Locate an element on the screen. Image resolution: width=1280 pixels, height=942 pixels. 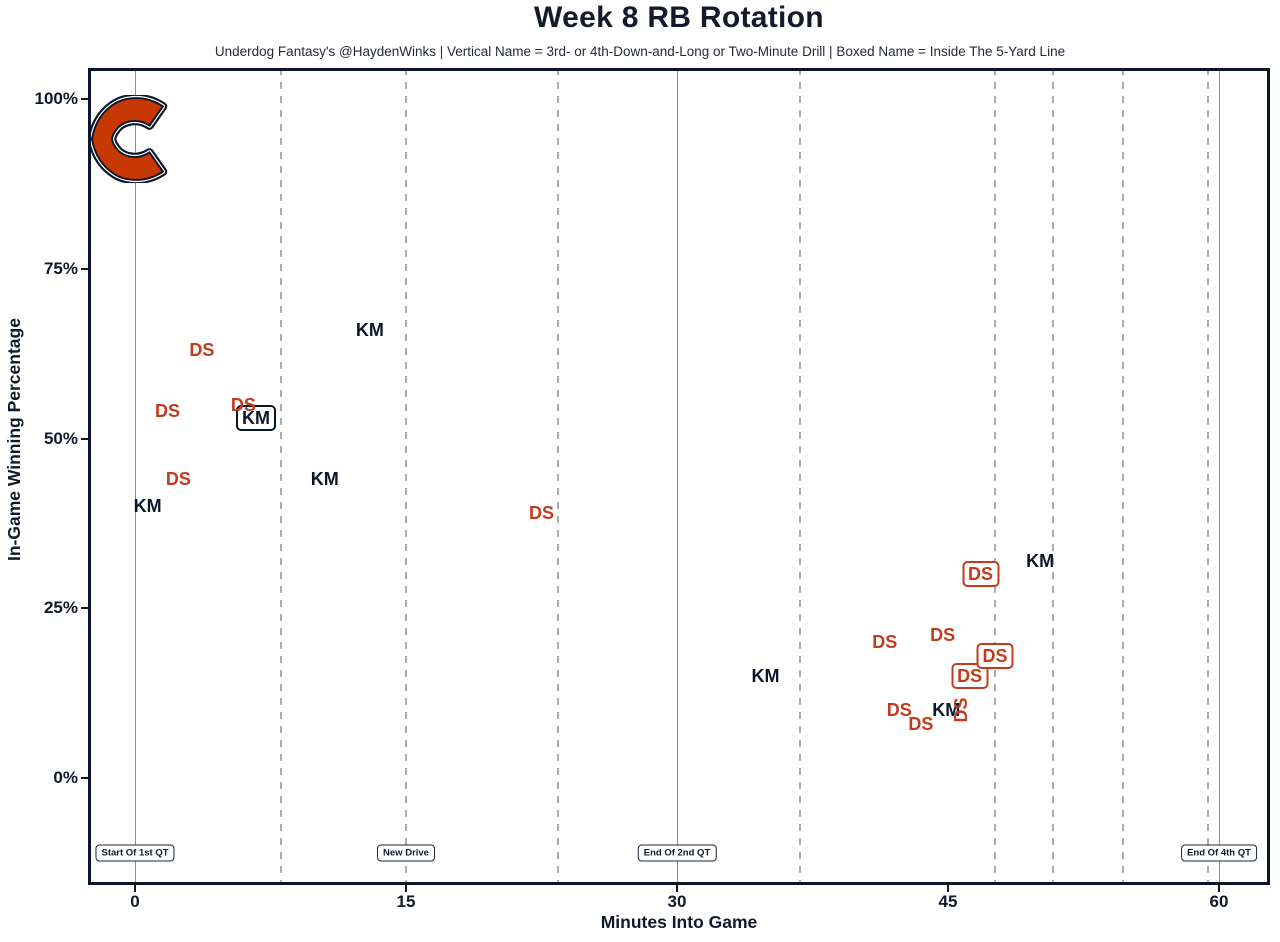
milestone-label: New Drive is located at coordinates (406, 853).